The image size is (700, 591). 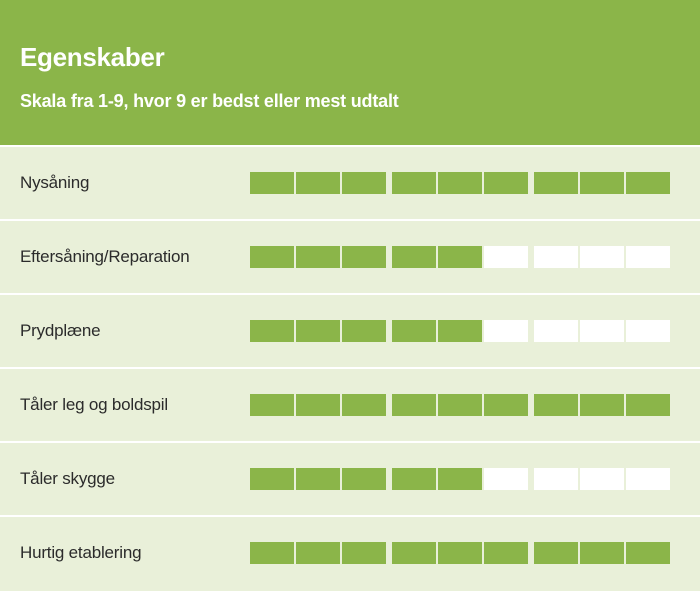 What do you see at coordinates (60, 330) in the screenshot?
I see `rating-label: Prydplæne` at bounding box center [60, 330].